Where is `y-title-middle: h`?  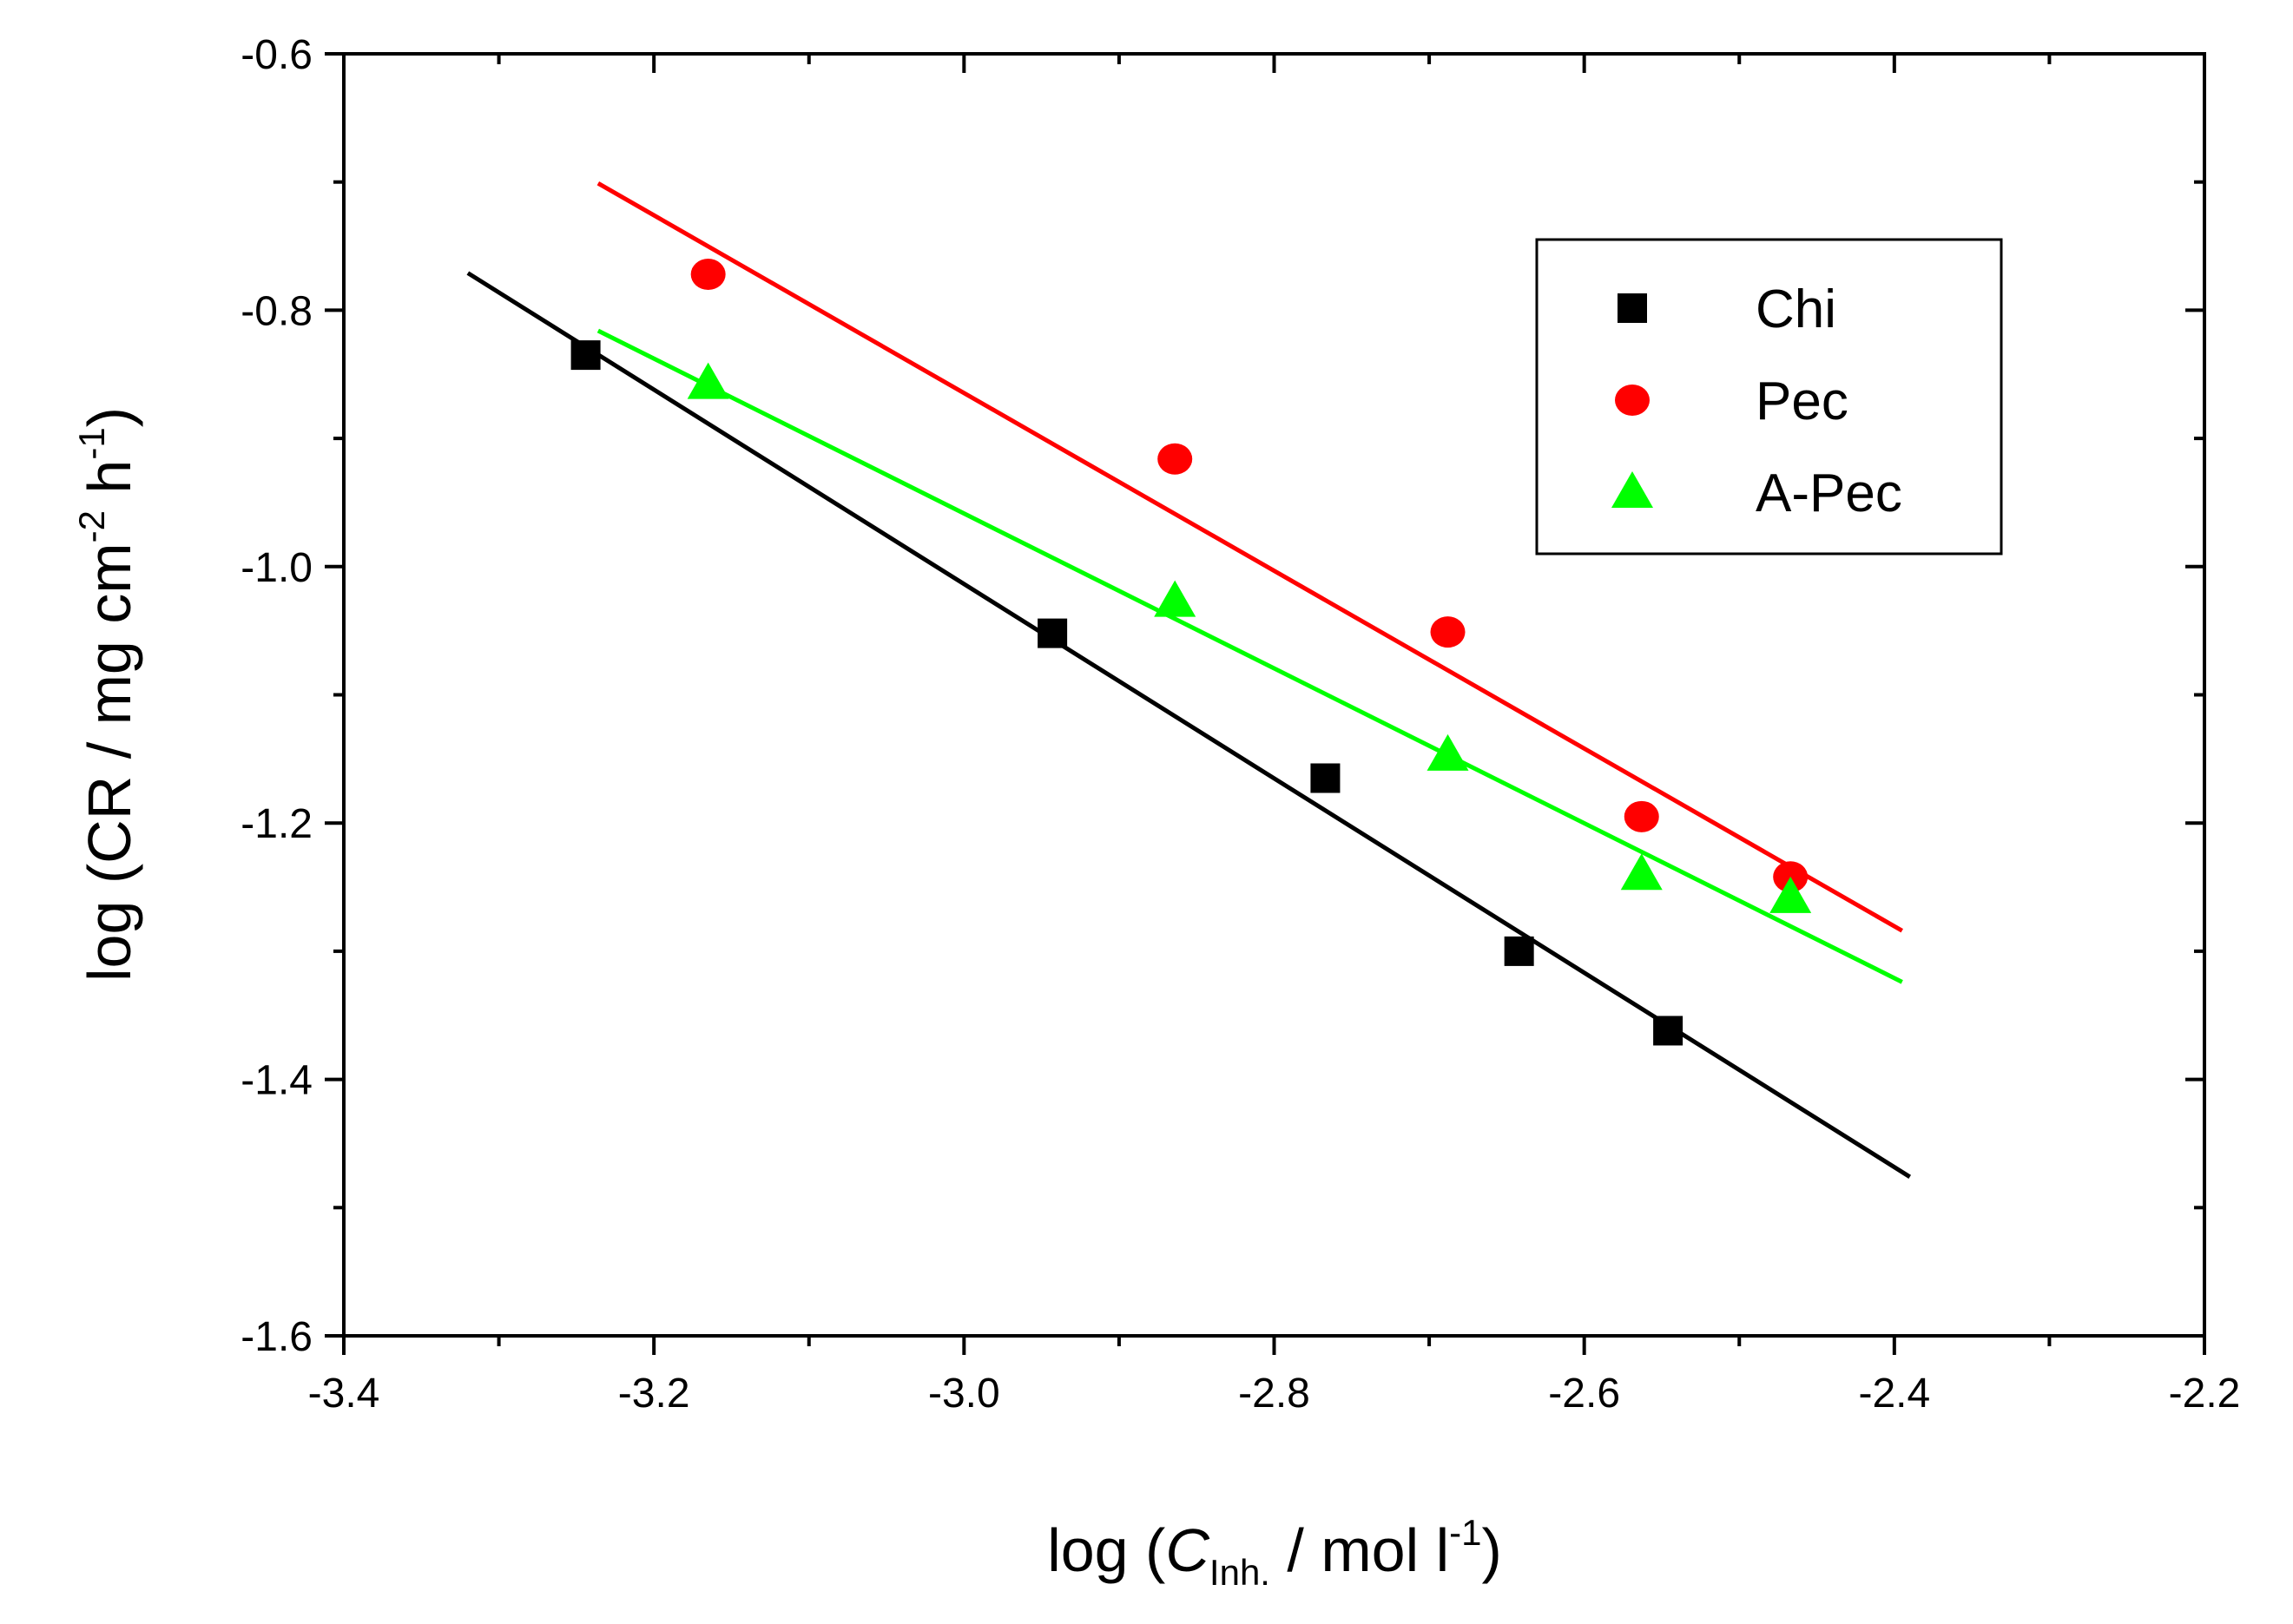
y-title-middle: h is located at coordinates (109, 485).